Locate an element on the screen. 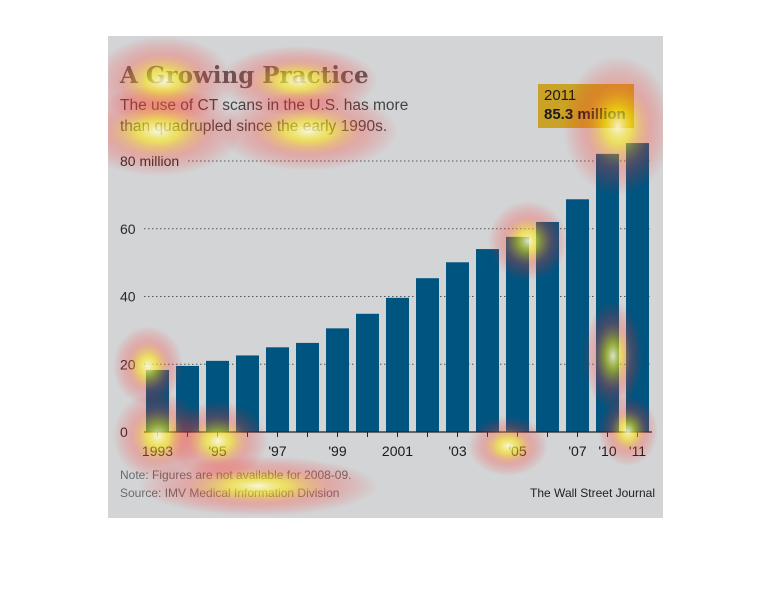  callout-value: 85.3 million is located at coordinates (585, 114).